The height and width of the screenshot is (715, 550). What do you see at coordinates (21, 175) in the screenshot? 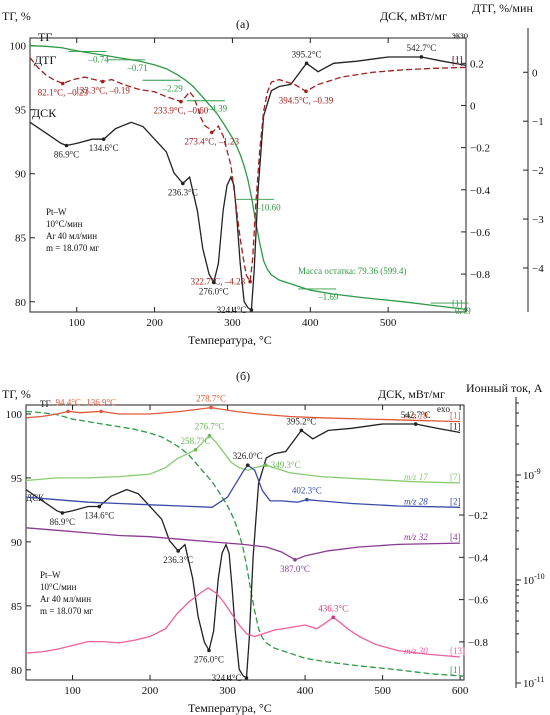
I see `tg-tick-label: 90` at bounding box center [21, 175].